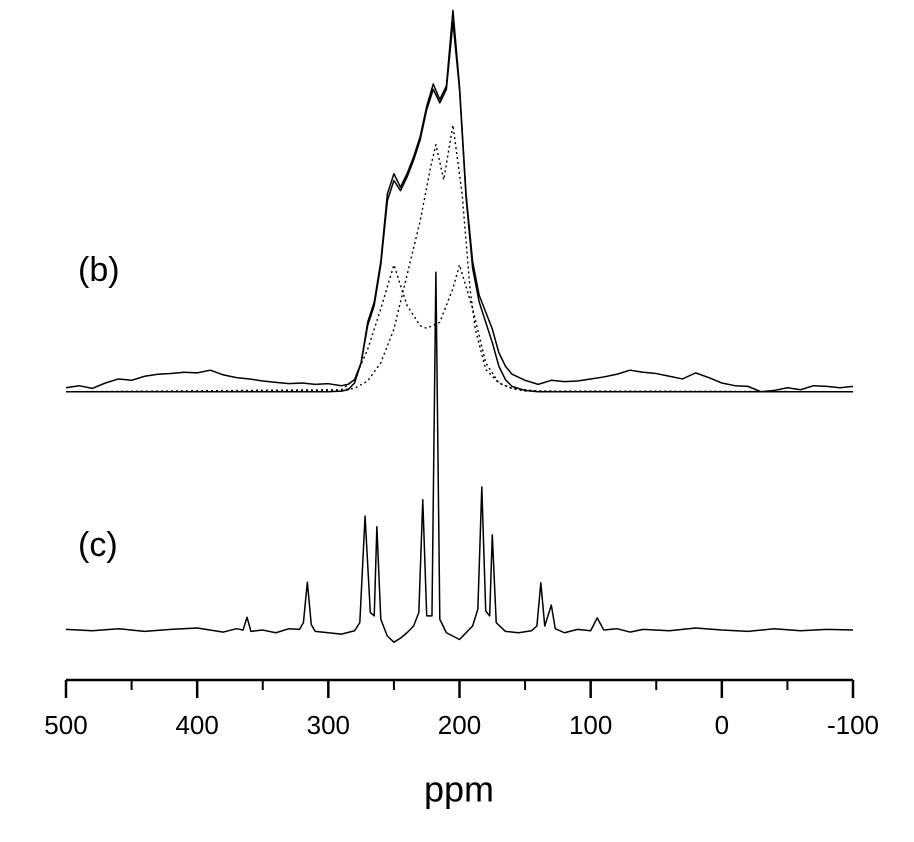 Image resolution: width=914 pixels, height=842 pixels. What do you see at coordinates (722, 725) in the screenshot?
I see `x-tick-label: 0` at bounding box center [722, 725].